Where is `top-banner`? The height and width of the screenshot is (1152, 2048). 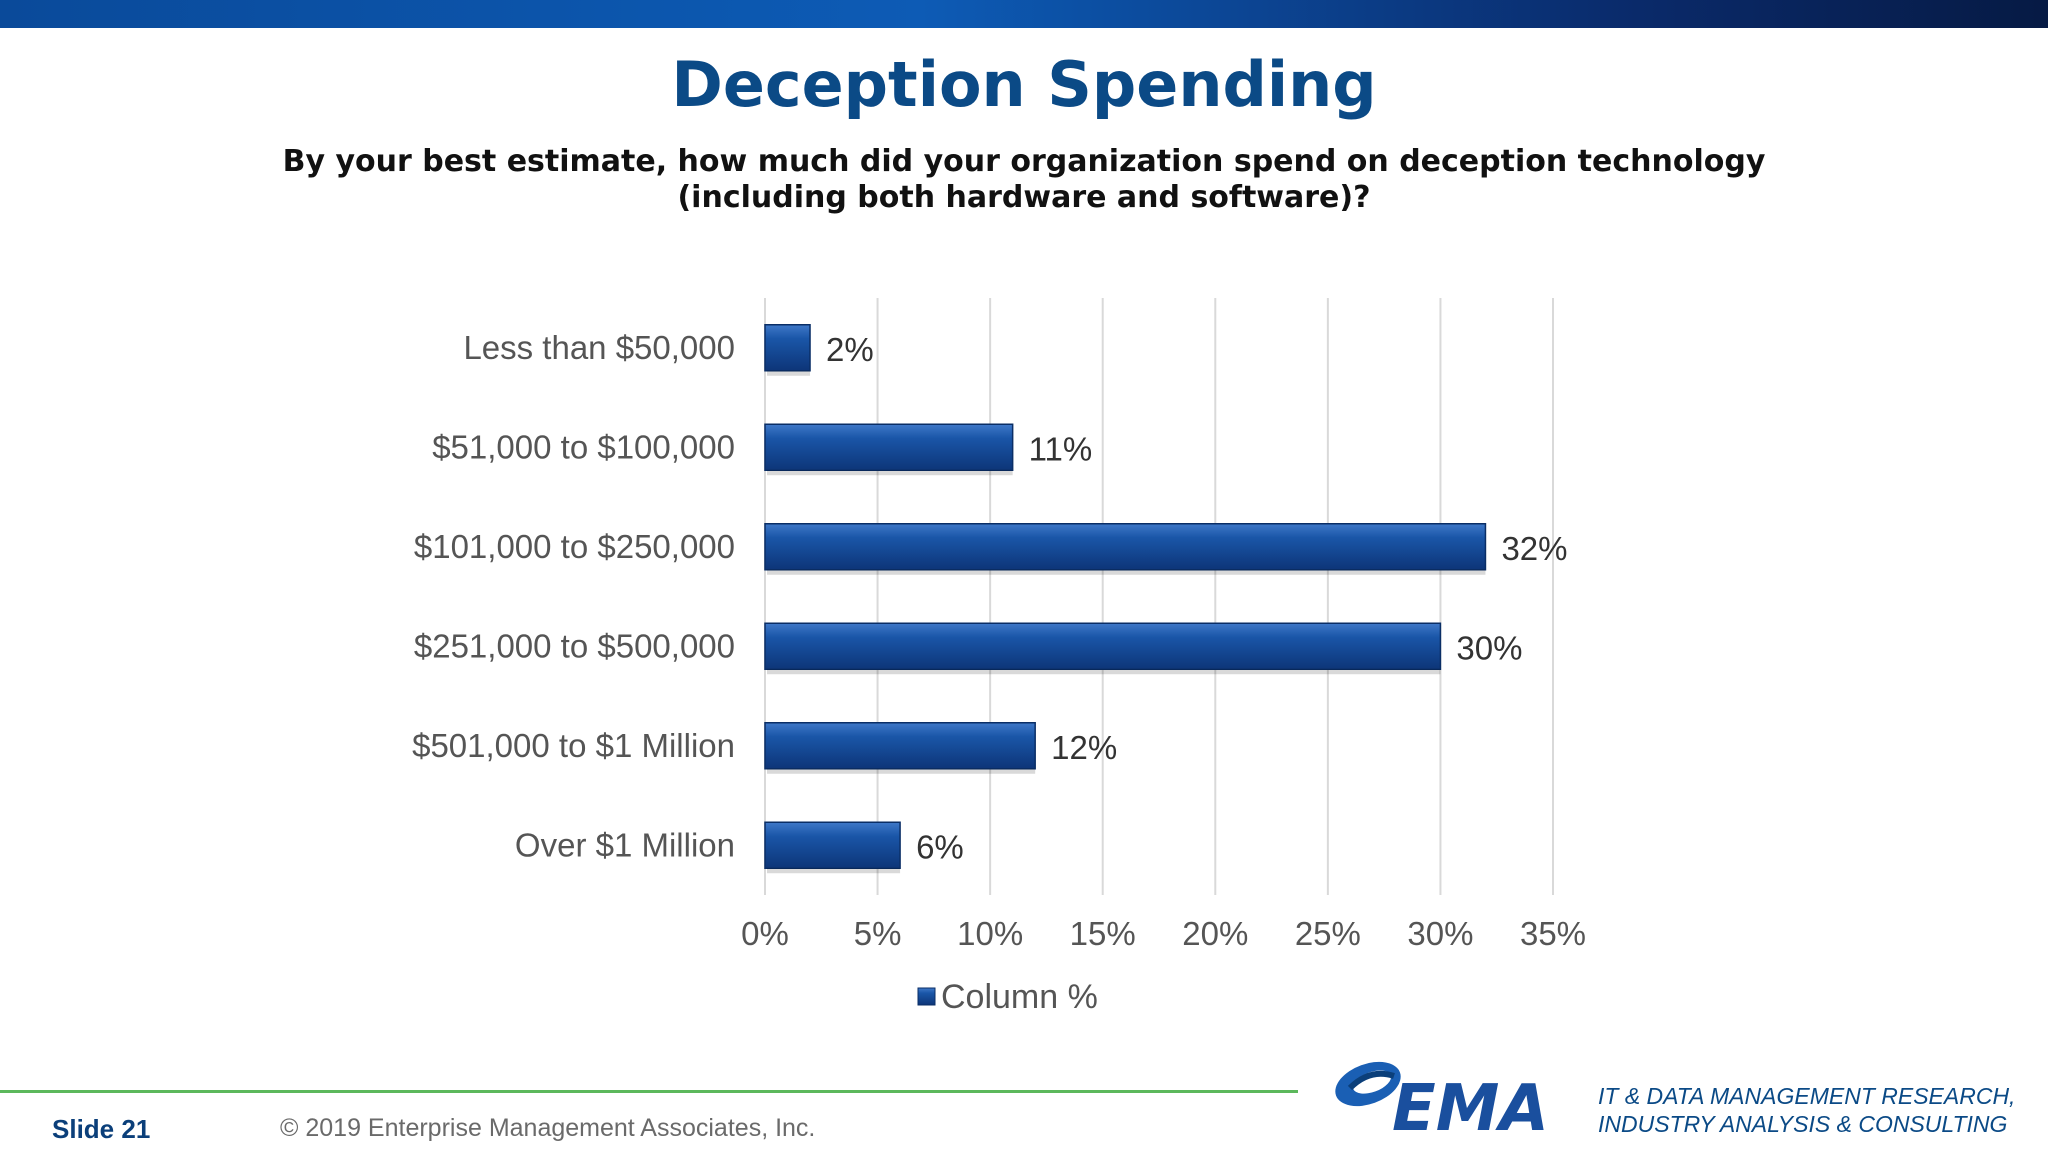 top-banner is located at coordinates (1024, 14).